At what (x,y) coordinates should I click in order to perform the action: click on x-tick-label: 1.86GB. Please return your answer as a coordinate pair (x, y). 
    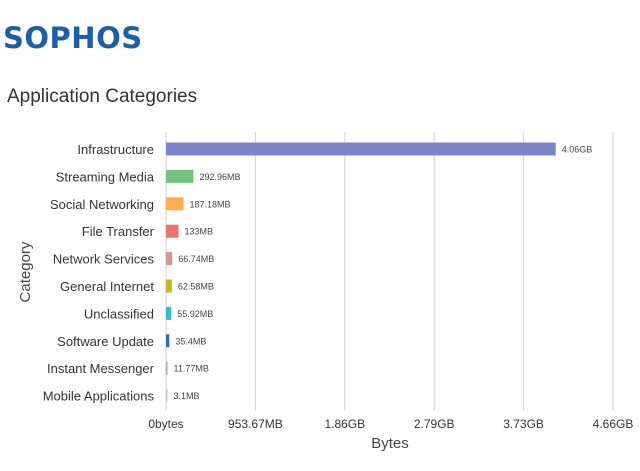
    Looking at the image, I should click on (344, 424).